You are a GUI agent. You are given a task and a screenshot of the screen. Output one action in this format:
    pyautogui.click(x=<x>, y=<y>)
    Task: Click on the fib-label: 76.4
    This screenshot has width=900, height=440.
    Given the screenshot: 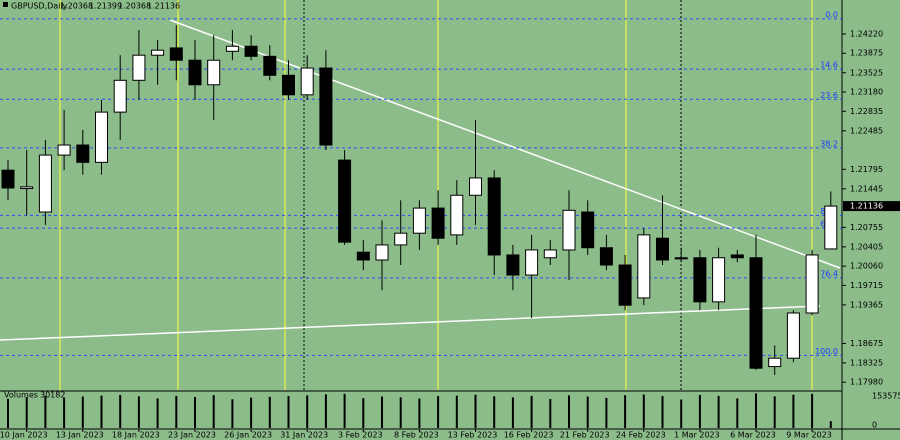 What is the action you would take?
    pyautogui.click(x=829, y=273)
    